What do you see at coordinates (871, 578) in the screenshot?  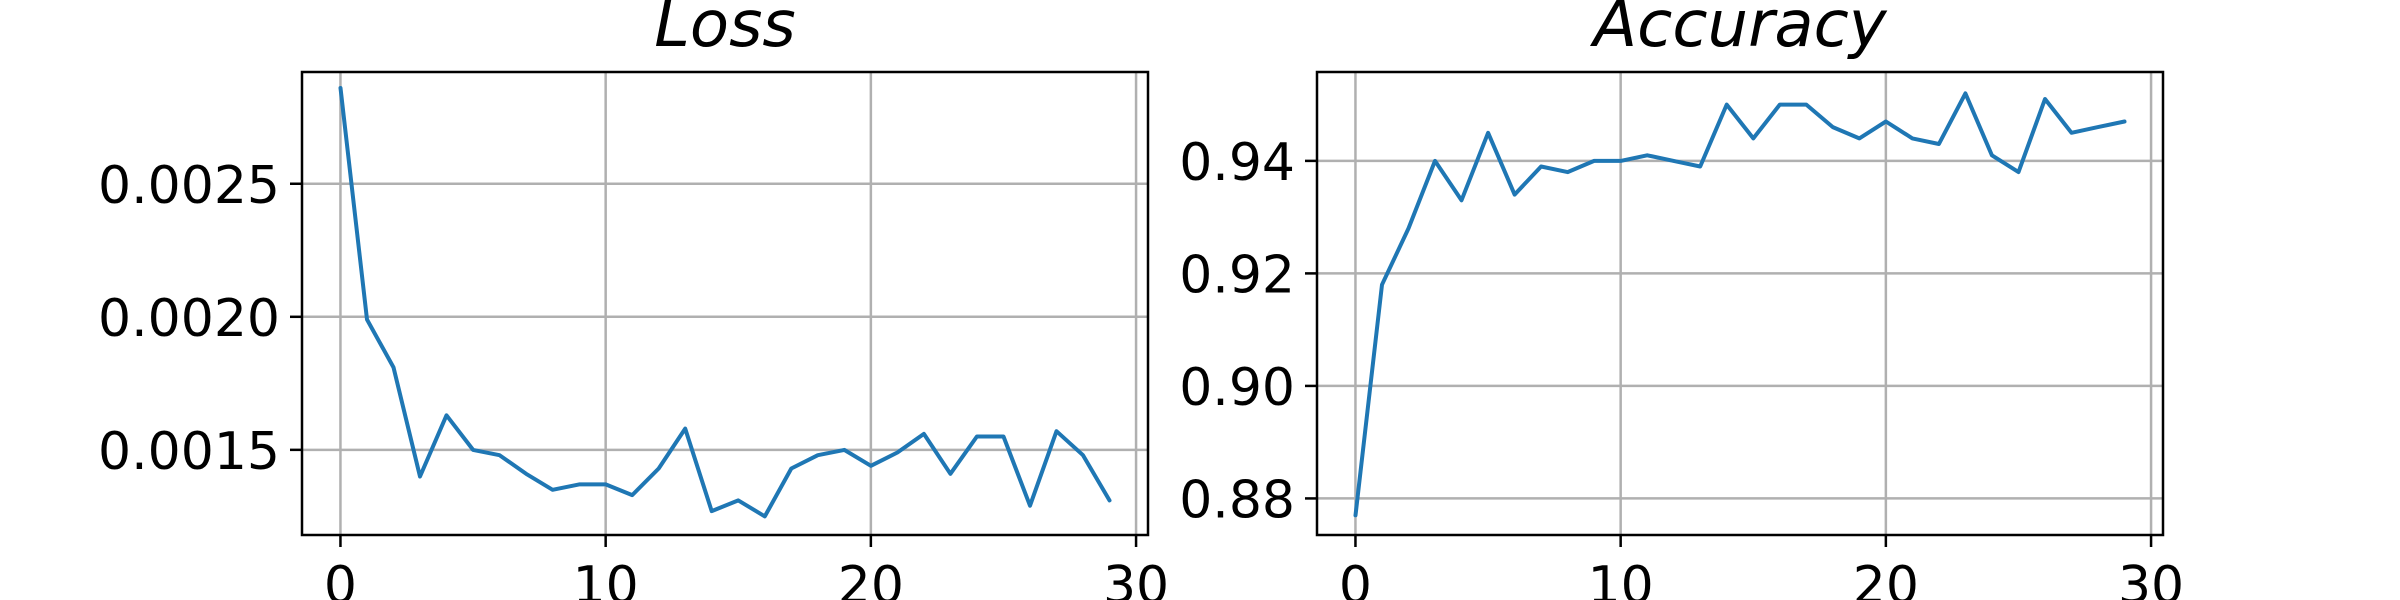 I see `loss-x-tick-label: 20` at bounding box center [871, 578].